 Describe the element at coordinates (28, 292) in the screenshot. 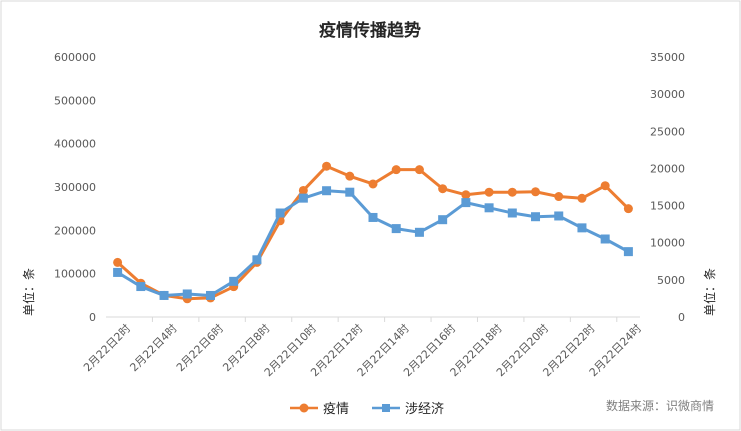

I see `left-axis-title: 单位：条` at that location.